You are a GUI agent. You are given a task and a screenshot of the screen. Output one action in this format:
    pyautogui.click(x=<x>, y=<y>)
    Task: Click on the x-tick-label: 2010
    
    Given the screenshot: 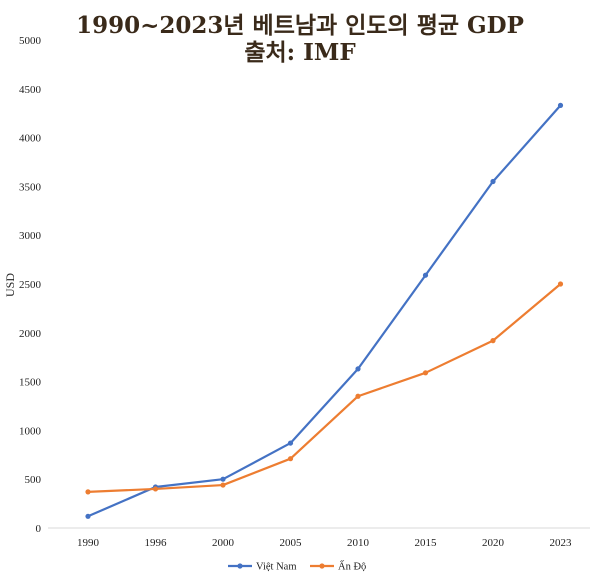 What is the action you would take?
    pyautogui.click(x=358, y=543)
    